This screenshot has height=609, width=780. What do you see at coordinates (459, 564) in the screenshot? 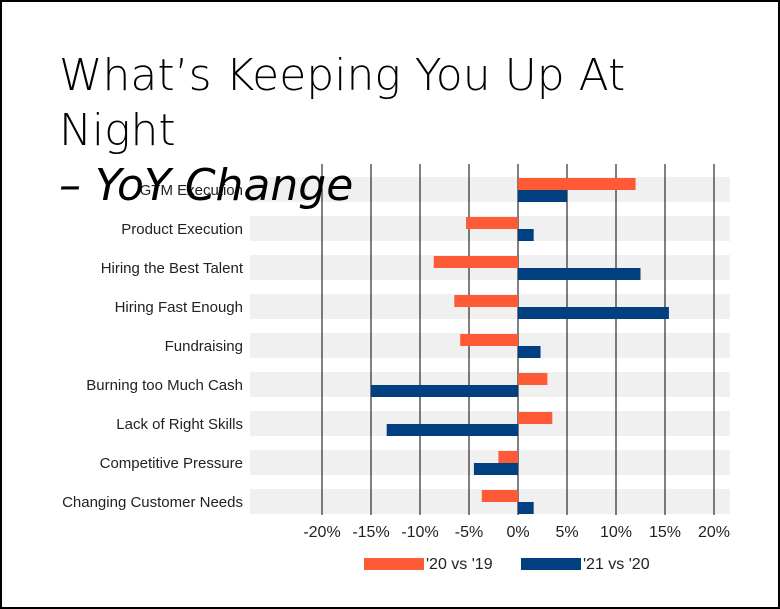
I see `legend-label: '20 vs '19` at bounding box center [459, 564].